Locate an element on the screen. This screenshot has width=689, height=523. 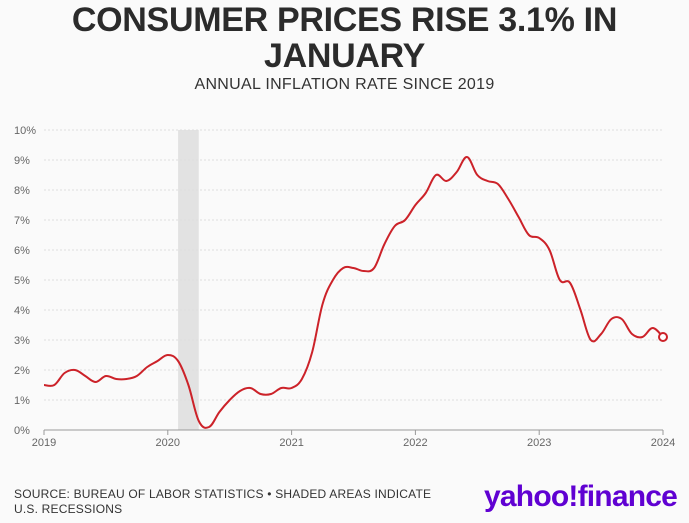
chart-subtitle: ANNUAL INFLATION RATE SINCE 2019 is located at coordinates (344, 84).